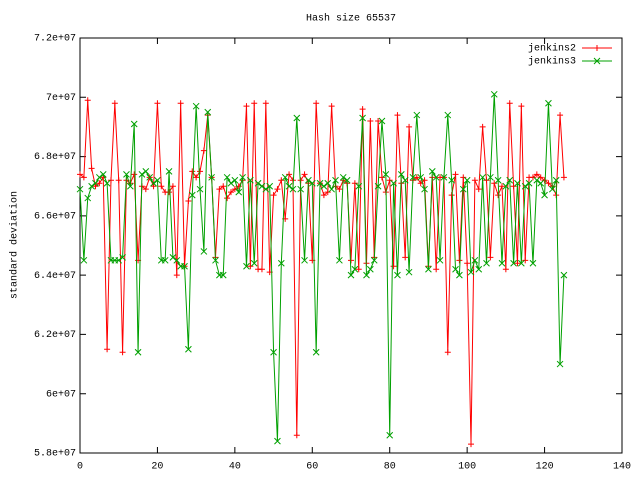  I want to click on y-tick-label: 6e+07, so click(61, 394).